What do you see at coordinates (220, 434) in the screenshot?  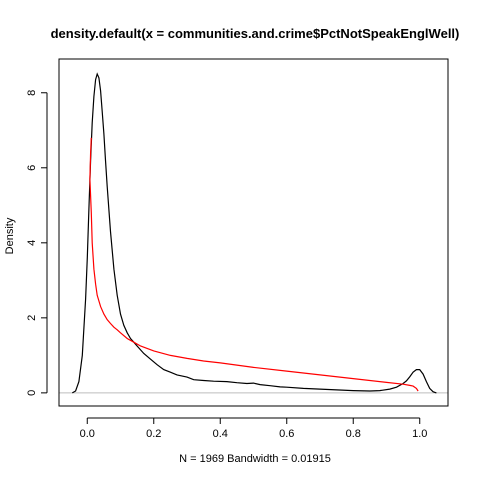 I see `x-tick-label-2: 0.4` at bounding box center [220, 434].